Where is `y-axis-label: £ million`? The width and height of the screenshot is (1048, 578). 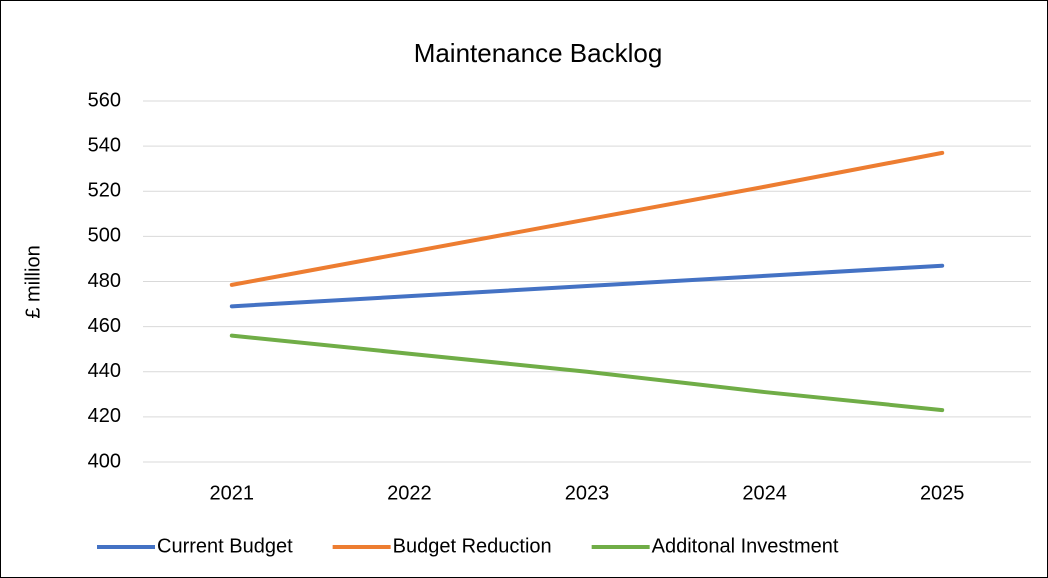 y-axis-label: £ million is located at coordinates (33, 281).